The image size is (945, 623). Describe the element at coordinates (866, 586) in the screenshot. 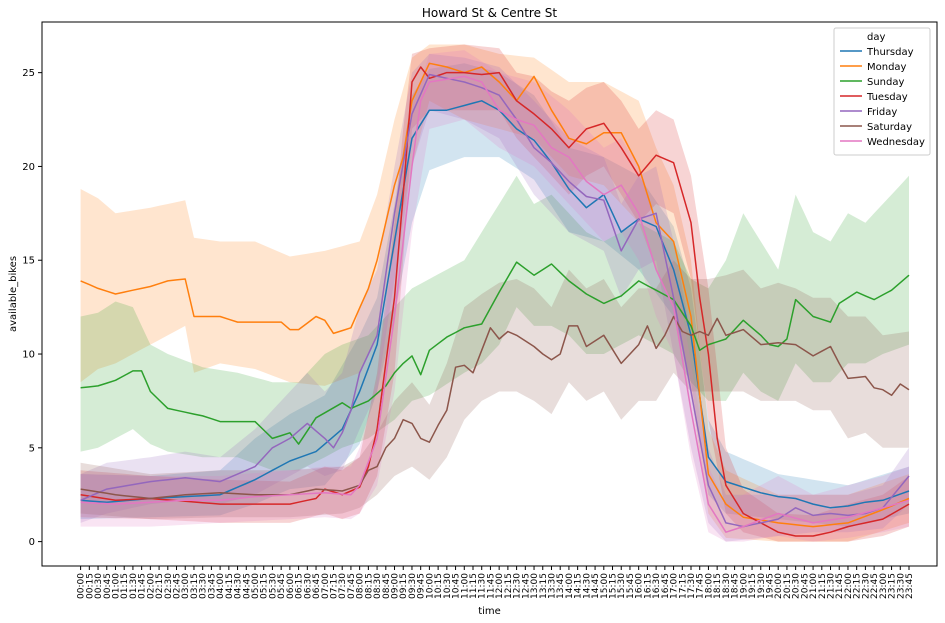

I see `x-tick-label: 22:30` at that location.